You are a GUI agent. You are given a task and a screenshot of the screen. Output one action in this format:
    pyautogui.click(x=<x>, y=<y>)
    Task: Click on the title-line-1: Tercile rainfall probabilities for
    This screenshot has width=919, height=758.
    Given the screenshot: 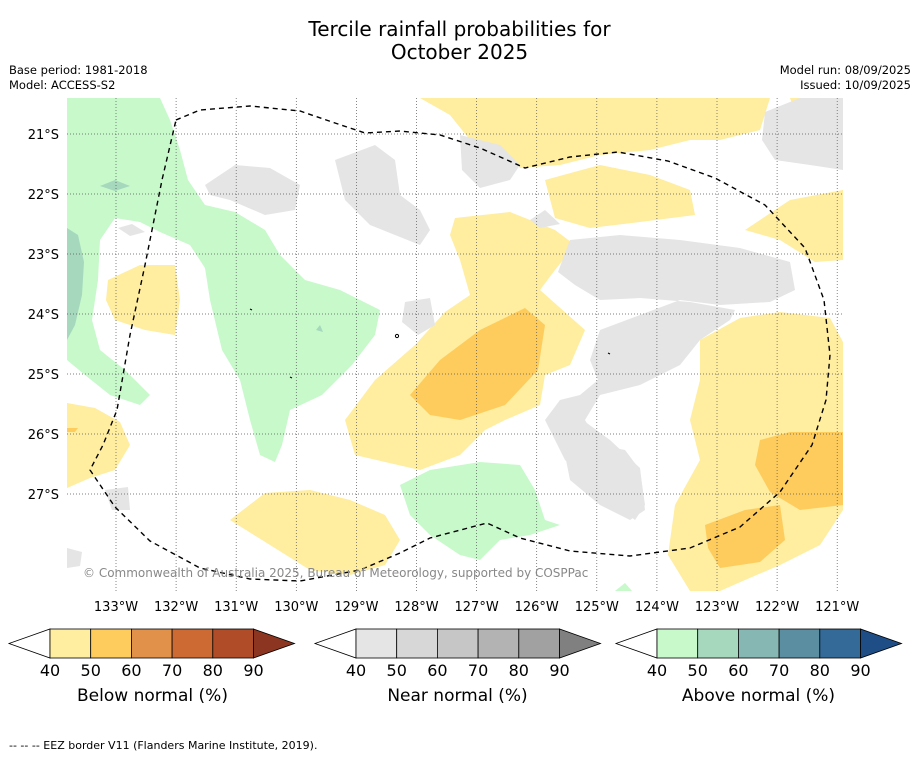 What is the action you would take?
    pyautogui.click(x=459, y=29)
    